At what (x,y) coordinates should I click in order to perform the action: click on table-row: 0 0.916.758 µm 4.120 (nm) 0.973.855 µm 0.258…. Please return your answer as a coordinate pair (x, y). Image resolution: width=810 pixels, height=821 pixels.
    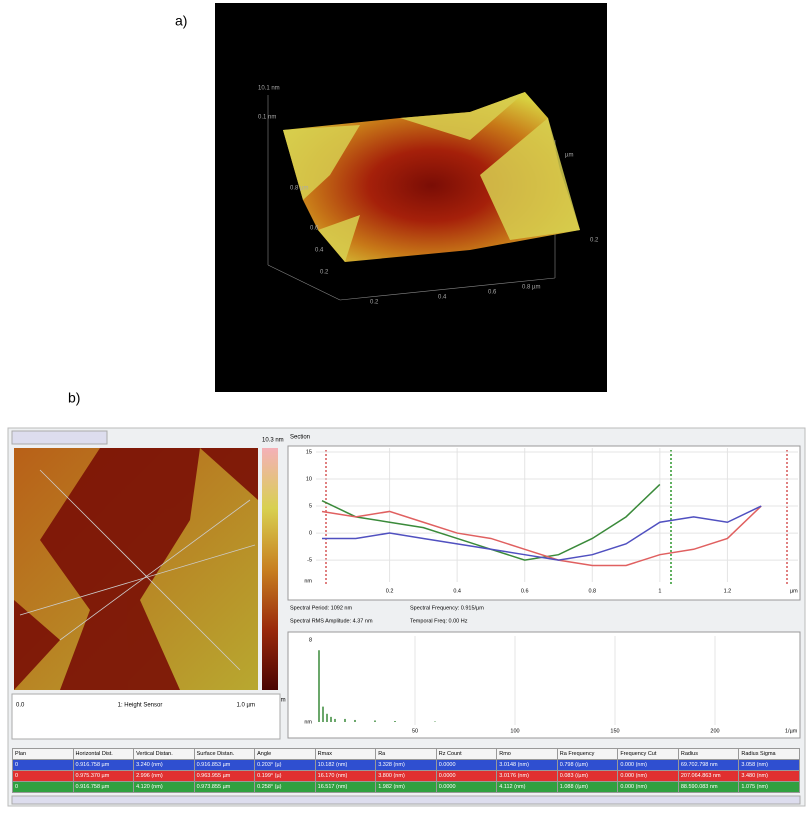
    Looking at the image, I should click on (406, 787).